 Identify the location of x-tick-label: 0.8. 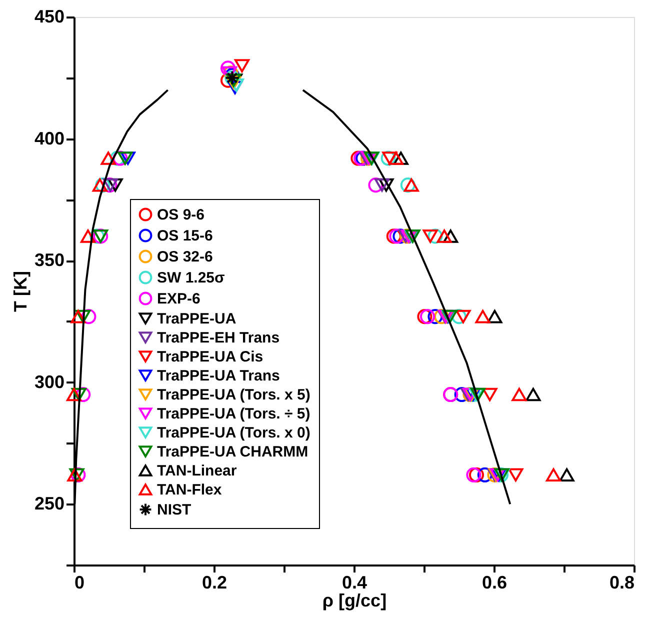
(621, 582).